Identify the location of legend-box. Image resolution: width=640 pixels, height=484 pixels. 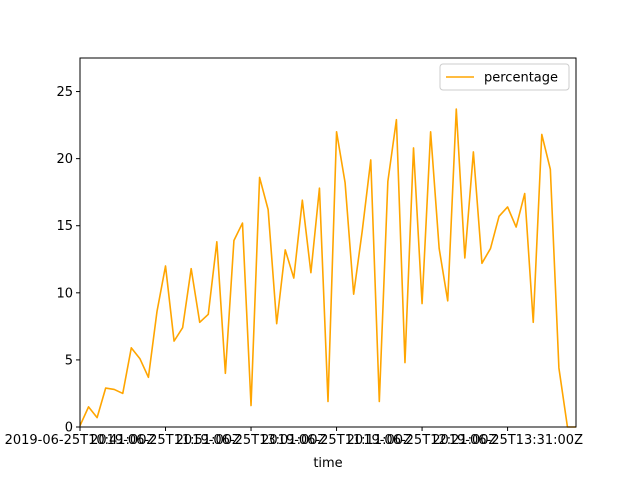
(504, 77).